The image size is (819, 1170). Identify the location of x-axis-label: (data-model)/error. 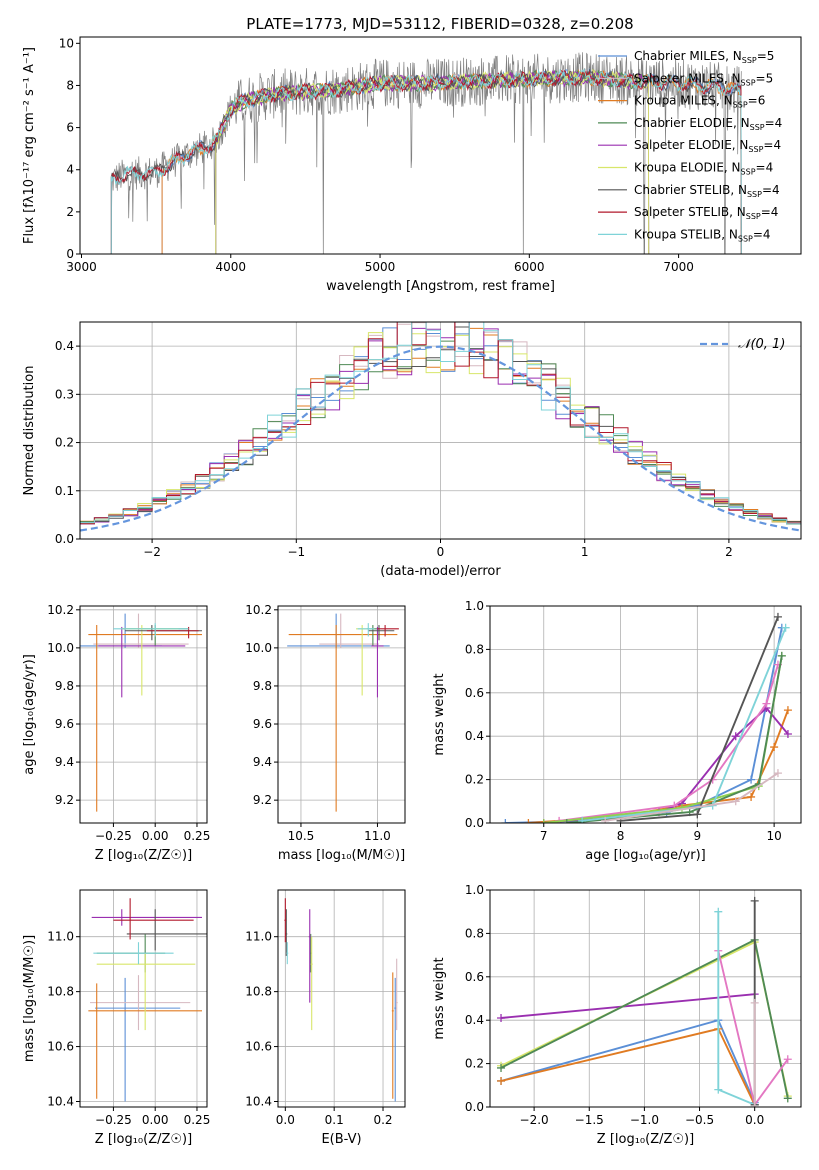
(440, 571).